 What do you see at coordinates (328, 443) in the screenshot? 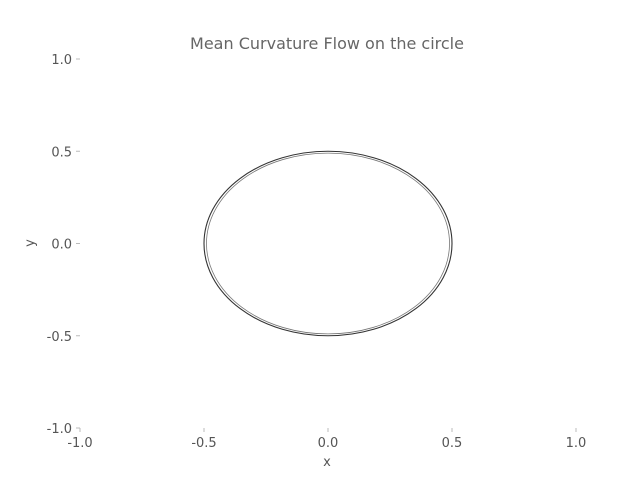
I see `x-tick-label: 0.0` at bounding box center [328, 443].